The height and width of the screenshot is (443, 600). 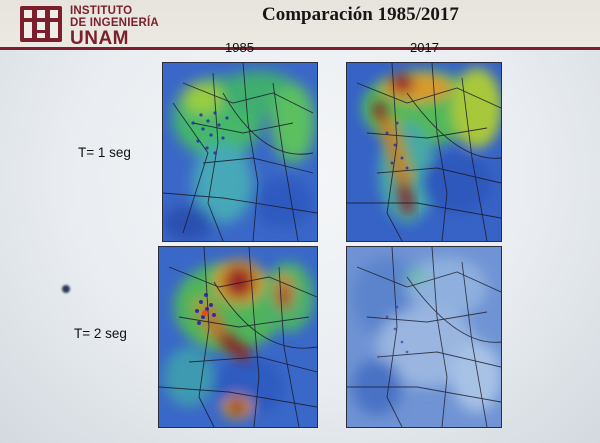 What do you see at coordinates (66, 289) in the screenshot?
I see `projector-smudge` at bounding box center [66, 289].